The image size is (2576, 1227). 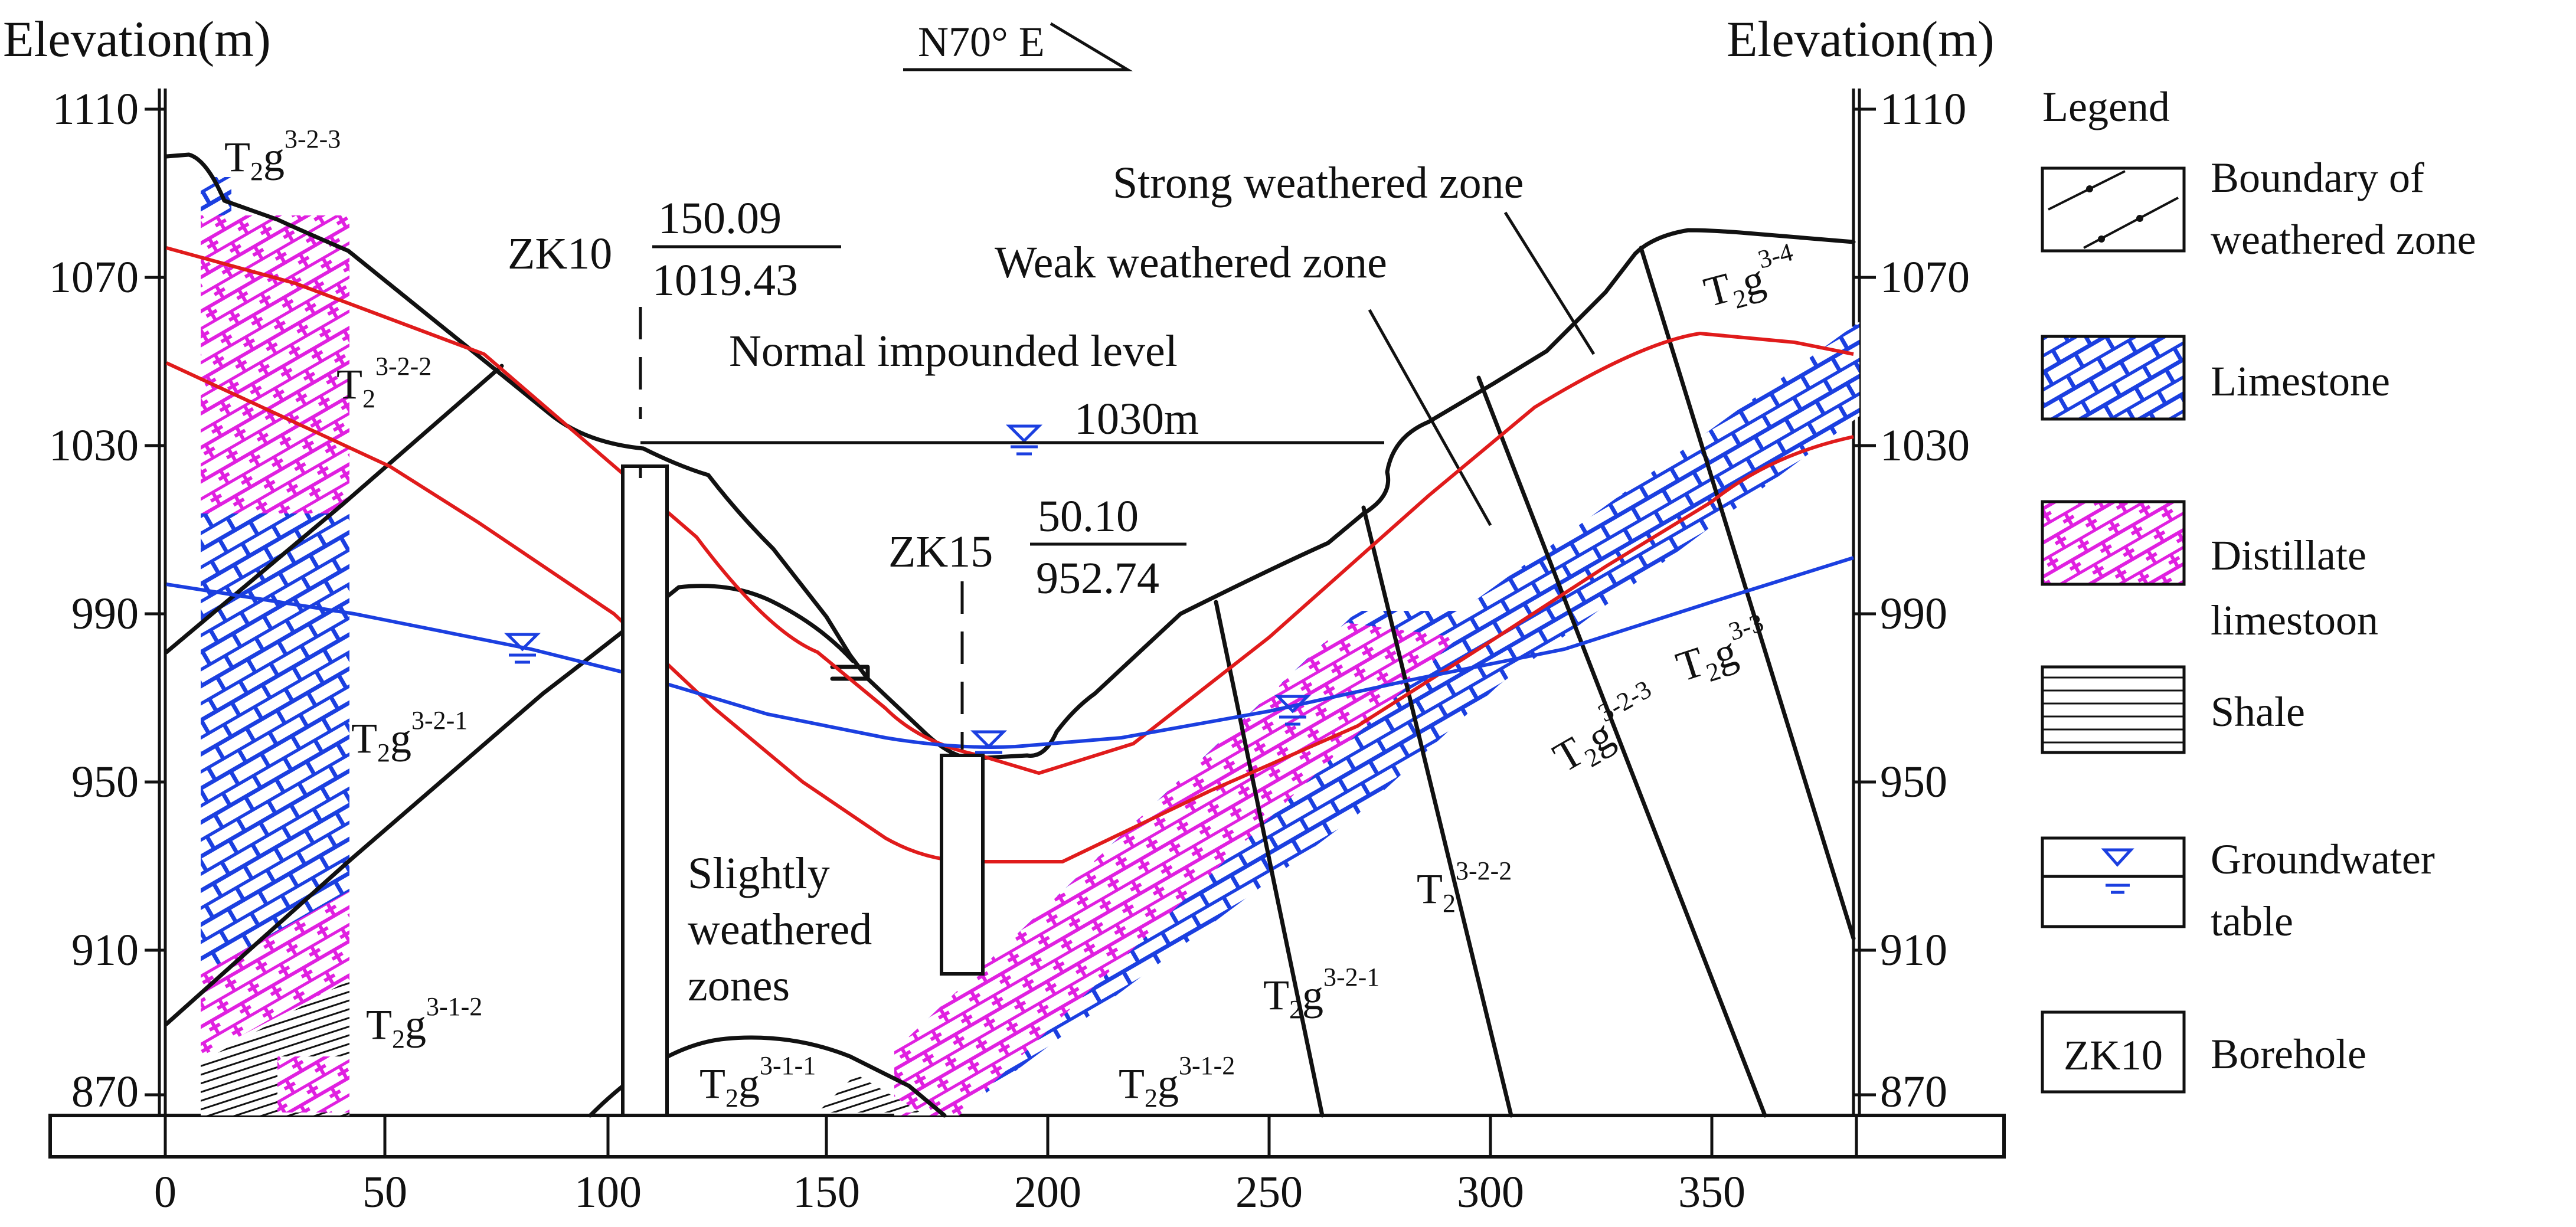 What do you see at coordinates (105, 614) in the screenshot?
I see `y-tick-990-left: 990` at bounding box center [105, 614].